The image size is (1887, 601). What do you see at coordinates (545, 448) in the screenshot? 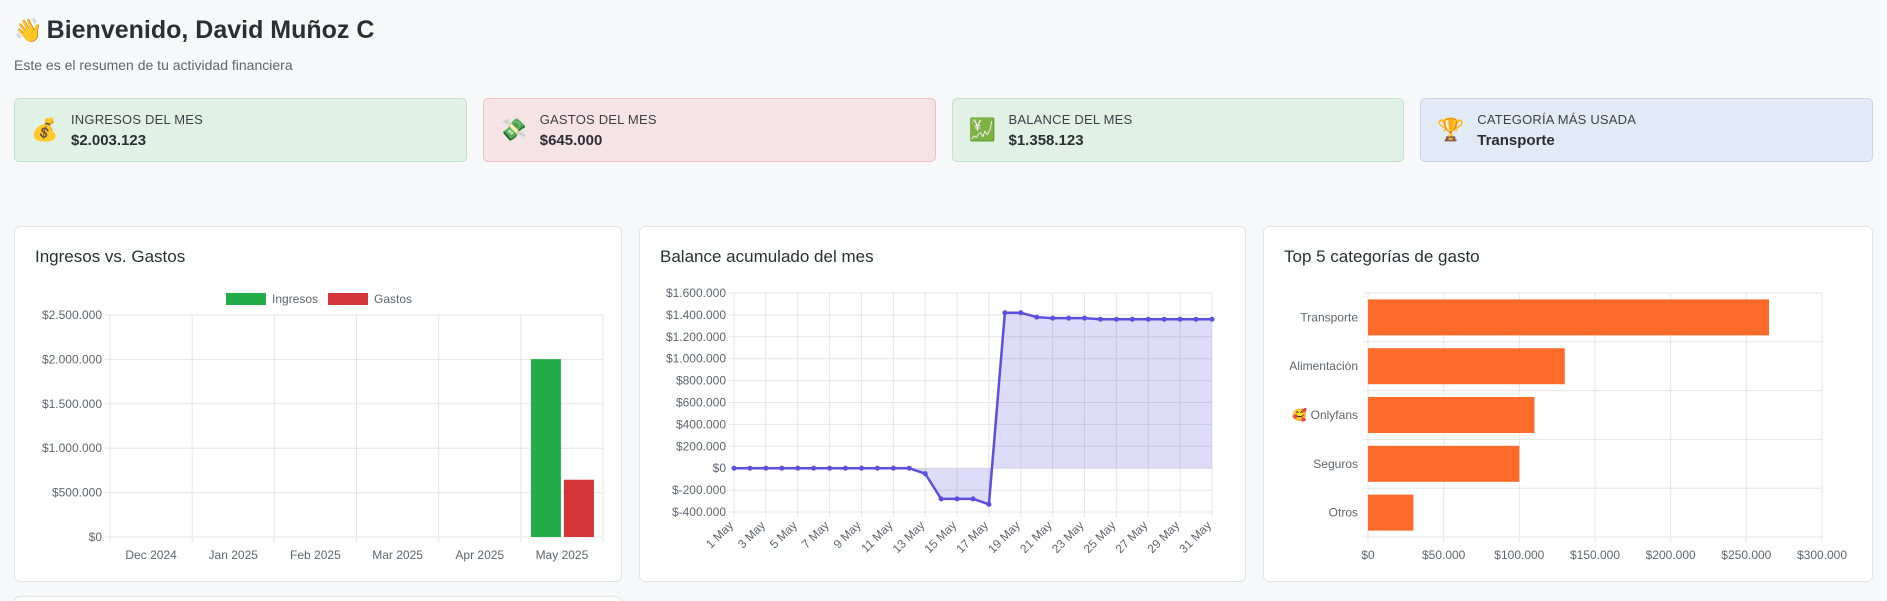
I see `bar-ingresos` at bounding box center [545, 448].